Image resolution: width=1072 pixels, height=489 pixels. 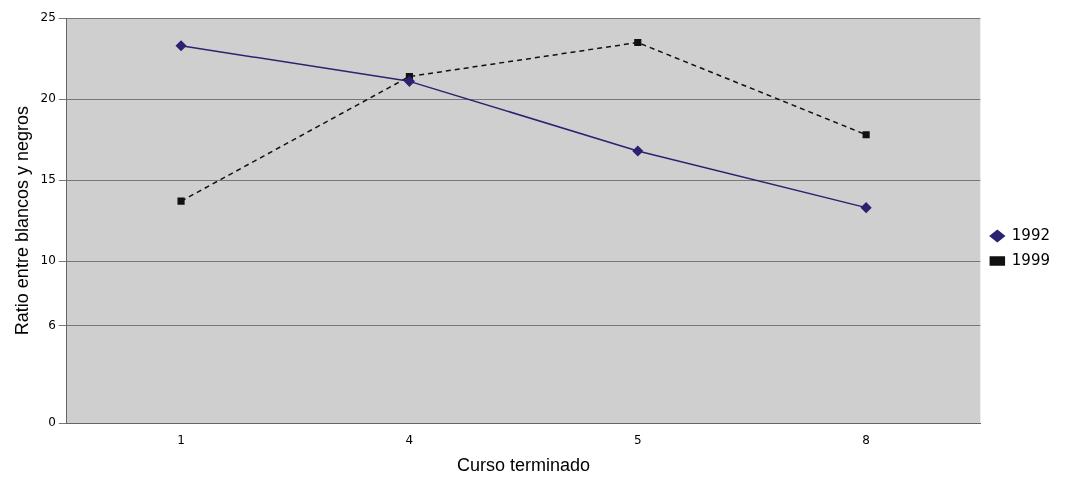 What do you see at coordinates (21, 221) in the screenshot?
I see `y-axis-title: Ratio entre blancos y negros` at bounding box center [21, 221].